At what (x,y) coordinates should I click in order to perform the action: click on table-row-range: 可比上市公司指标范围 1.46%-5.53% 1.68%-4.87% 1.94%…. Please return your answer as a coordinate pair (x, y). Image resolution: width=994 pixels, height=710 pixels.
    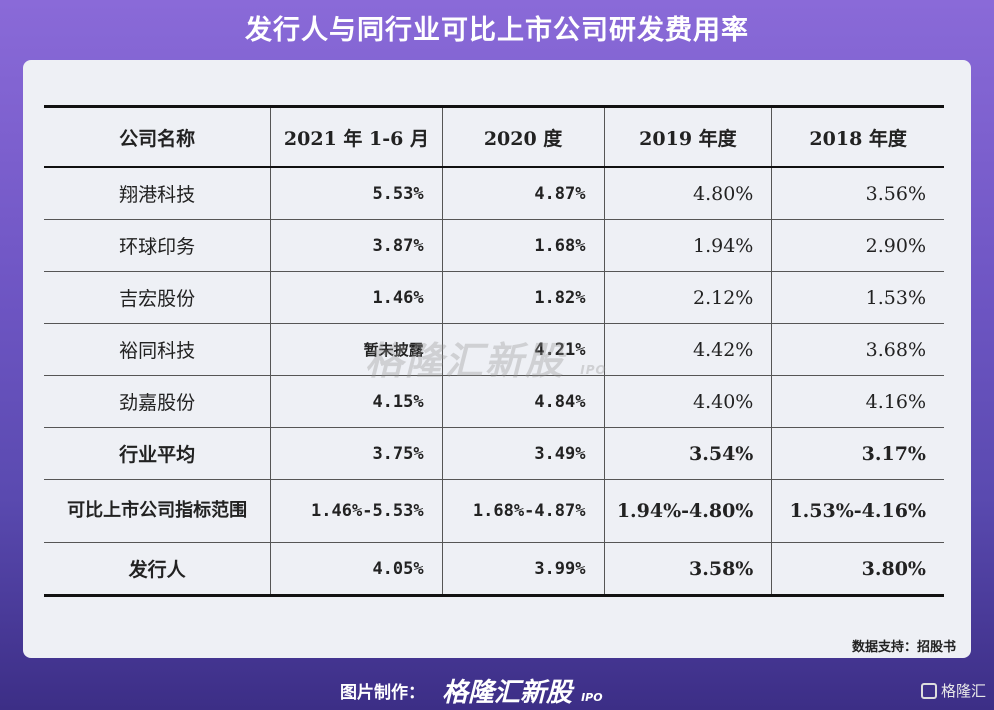
    Looking at the image, I should click on (494, 511).